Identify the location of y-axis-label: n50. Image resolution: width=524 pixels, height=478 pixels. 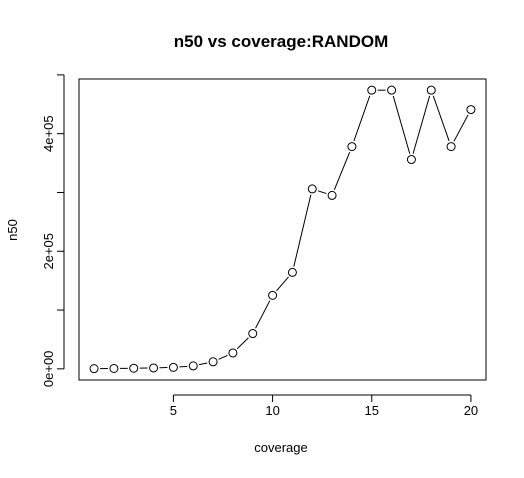
(12, 230).